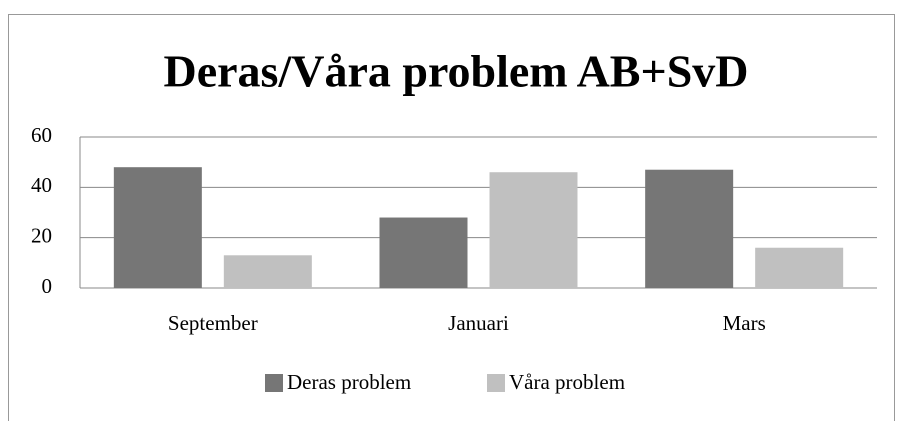 The width and height of the screenshot is (903, 421). I want to click on x-tick-label: September, so click(213, 323).